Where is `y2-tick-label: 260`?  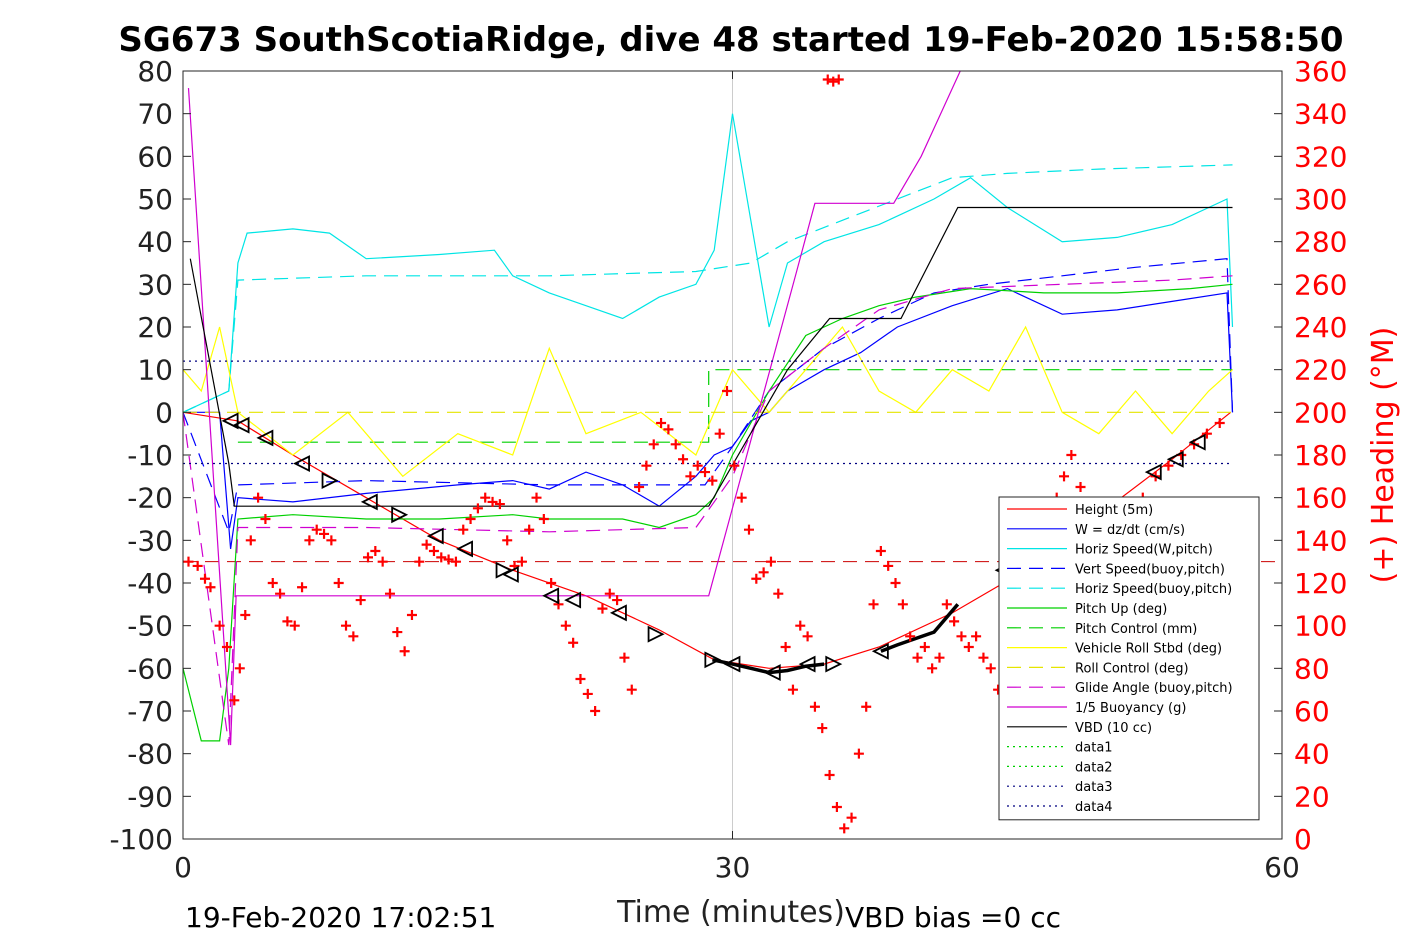 y2-tick-label: 260 is located at coordinates (1320, 284).